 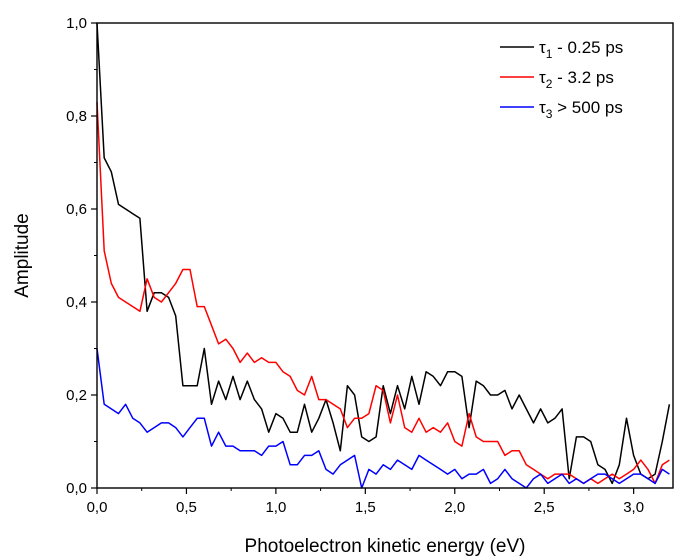 I want to click on x-tick-label: 0,5, so click(x=186, y=507).